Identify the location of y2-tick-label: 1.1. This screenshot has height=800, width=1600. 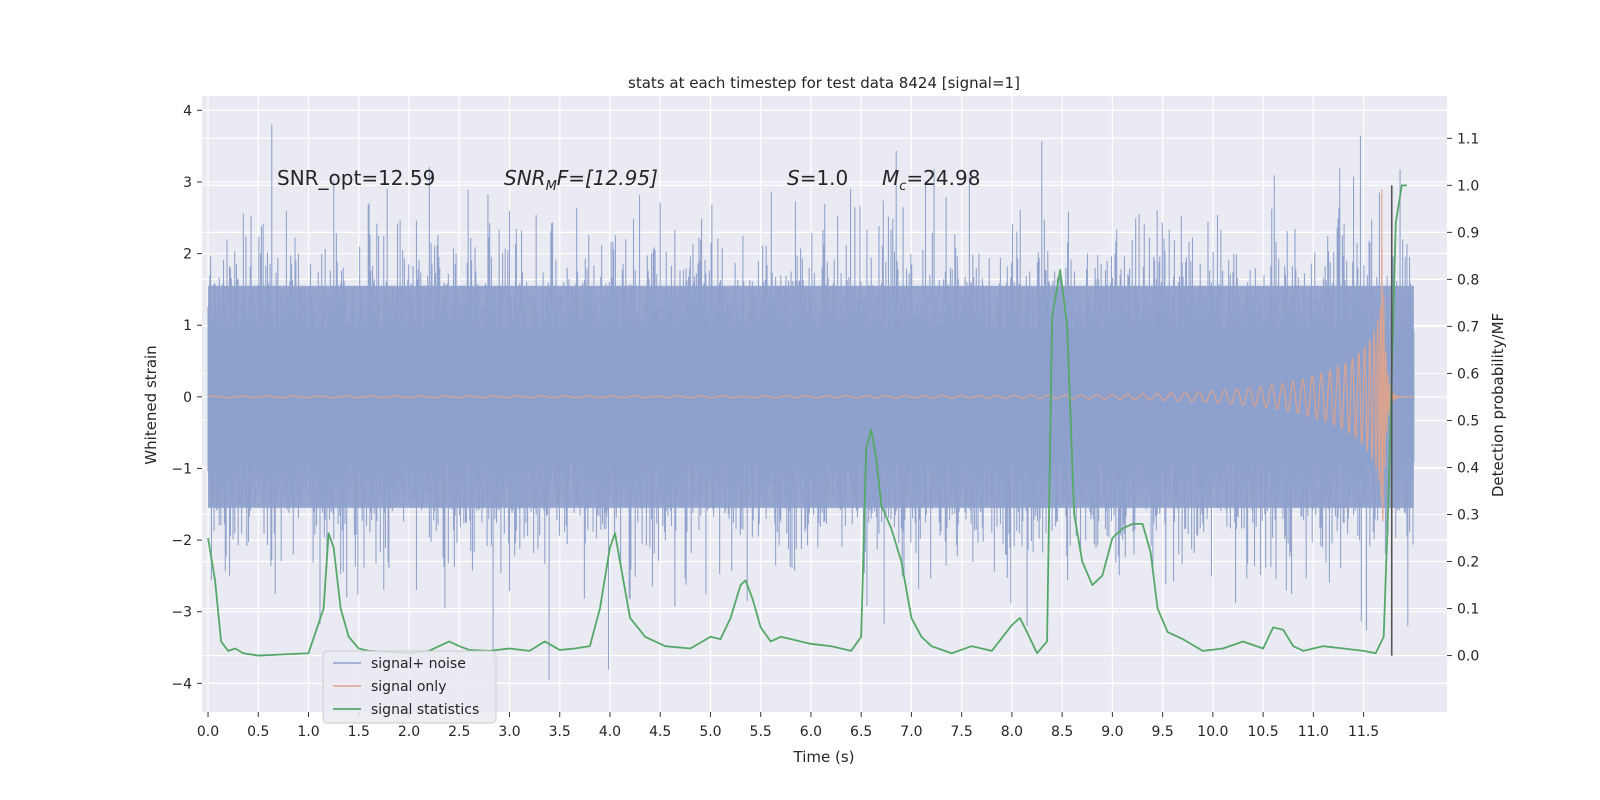
(1468, 139).